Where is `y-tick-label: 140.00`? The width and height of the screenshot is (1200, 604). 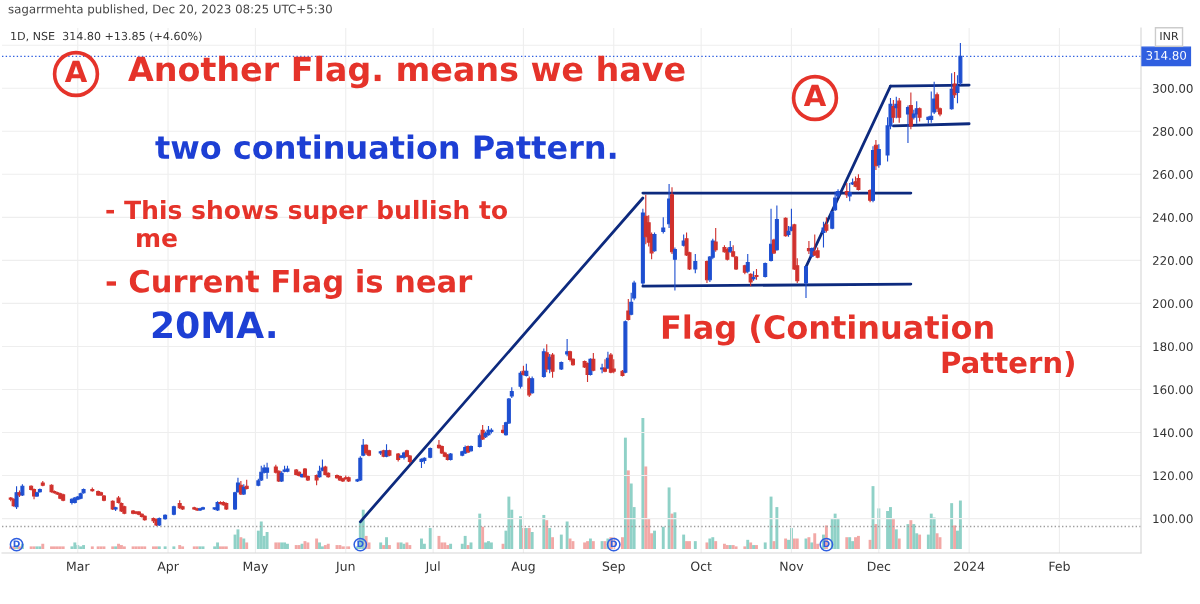 y-tick-label: 140.00 is located at coordinates (1173, 433).